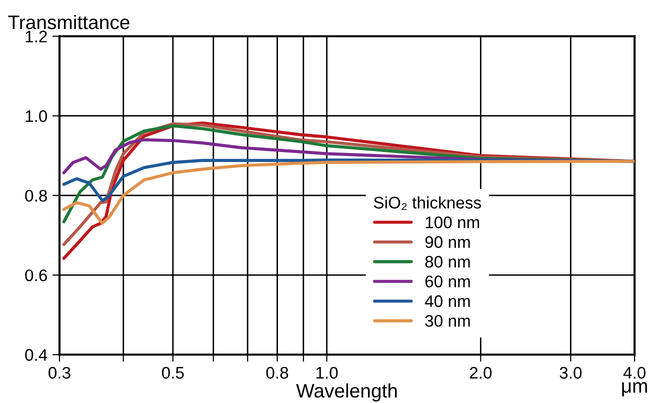 The image size is (661, 403). Describe the element at coordinates (327, 372) in the screenshot. I see `x-tick-label: 1.0` at that location.